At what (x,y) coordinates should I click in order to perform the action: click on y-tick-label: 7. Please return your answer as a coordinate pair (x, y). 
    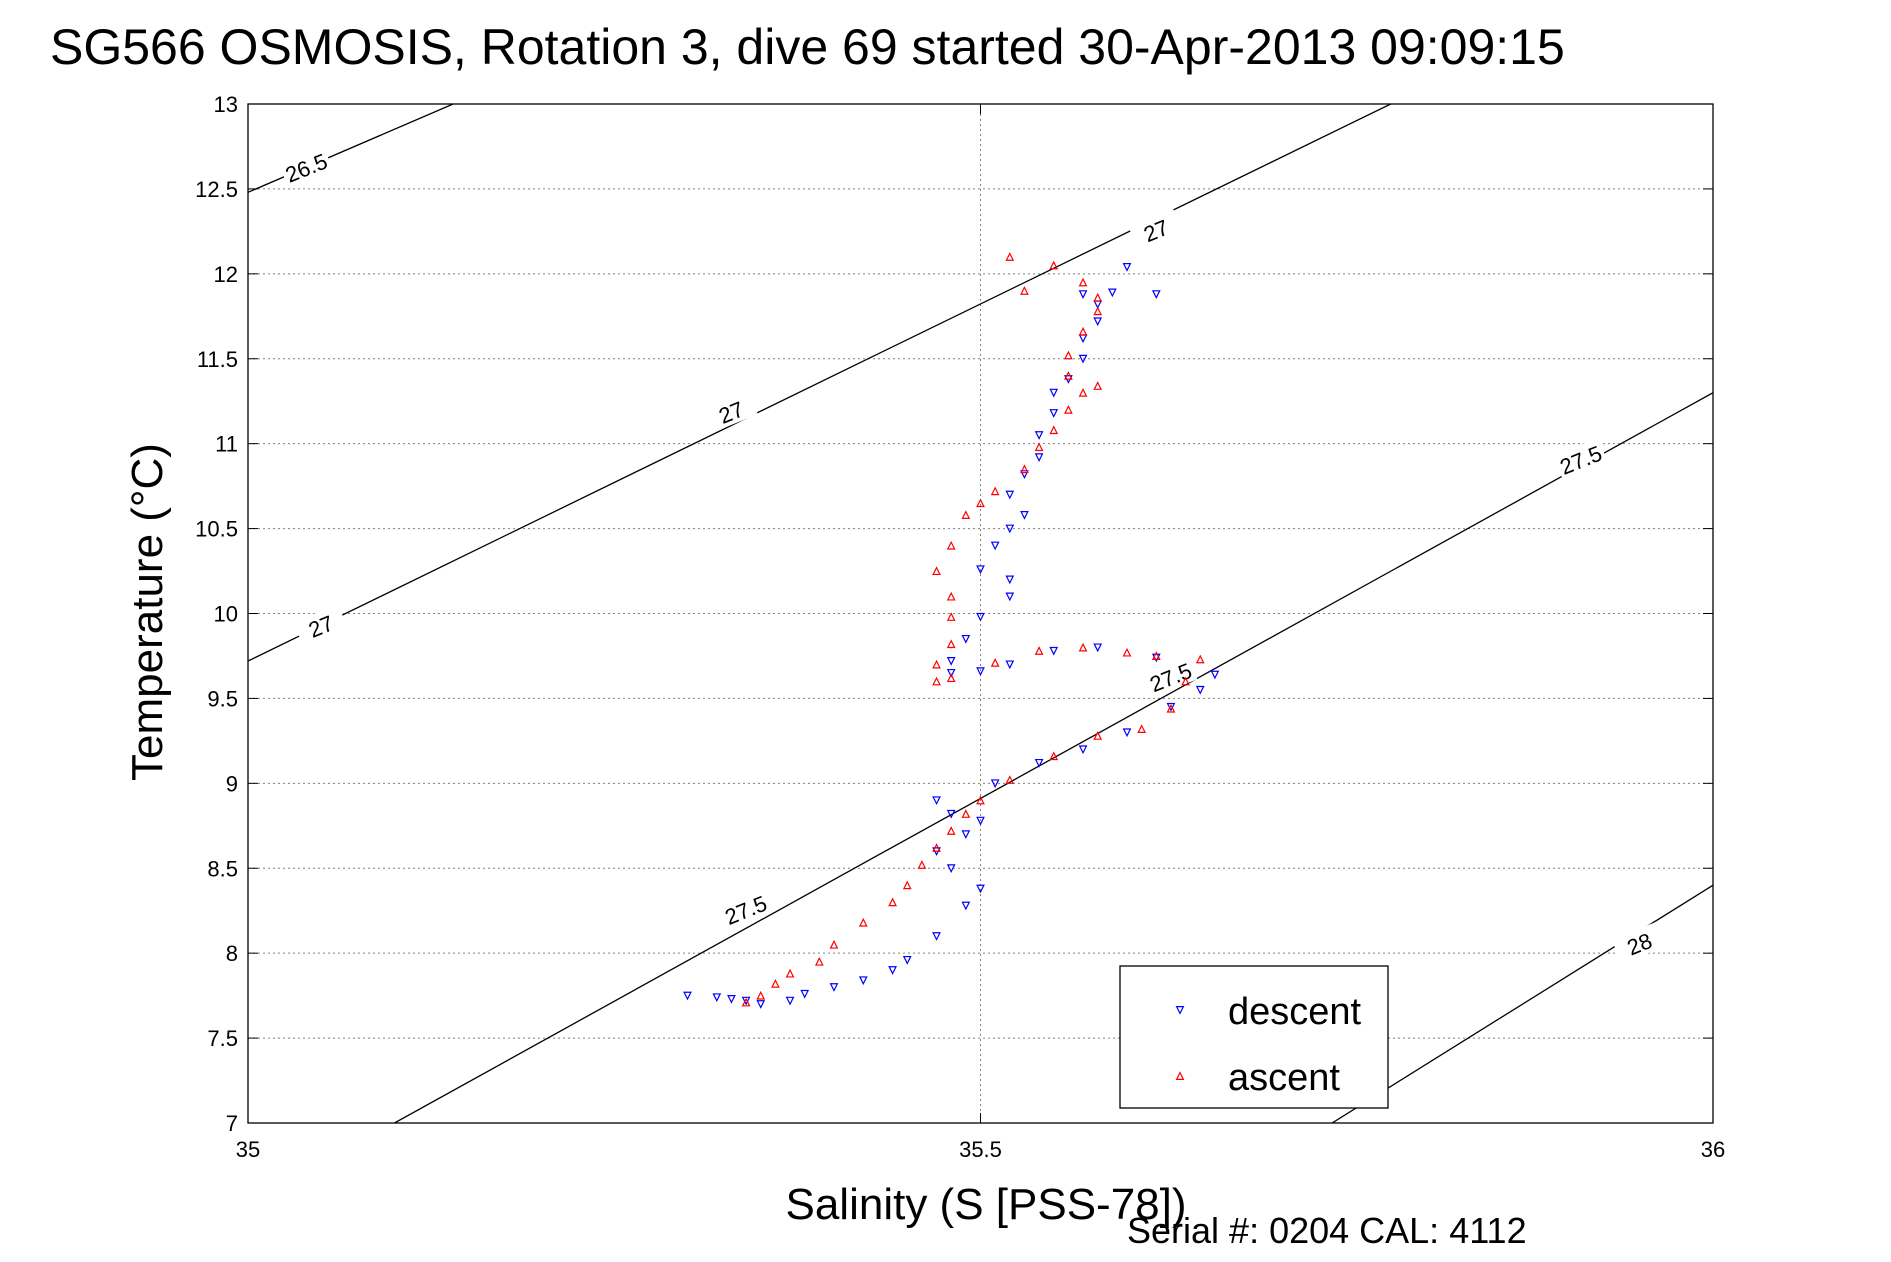
    Looking at the image, I should click on (232, 1123).